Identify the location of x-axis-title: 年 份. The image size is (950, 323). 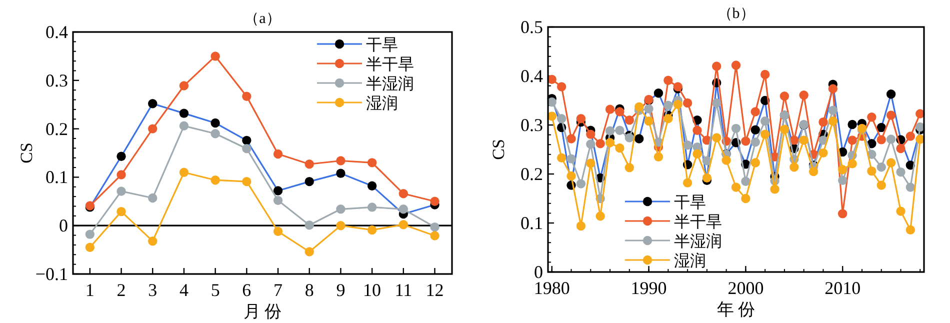
(736, 309).